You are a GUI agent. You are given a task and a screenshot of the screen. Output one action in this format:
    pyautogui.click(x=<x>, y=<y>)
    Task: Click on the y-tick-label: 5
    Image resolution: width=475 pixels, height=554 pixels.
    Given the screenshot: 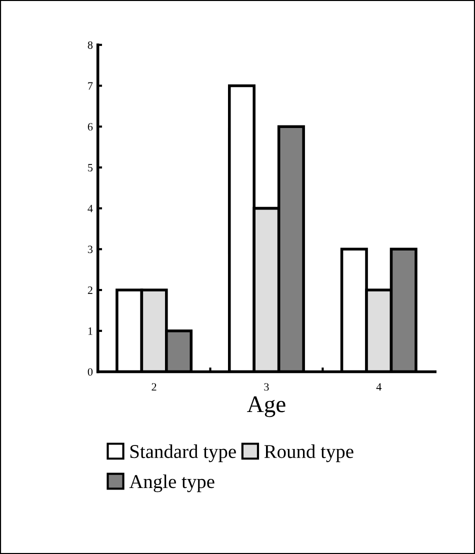 What is the action you would take?
    pyautogui.click(x=90, y=168)
    